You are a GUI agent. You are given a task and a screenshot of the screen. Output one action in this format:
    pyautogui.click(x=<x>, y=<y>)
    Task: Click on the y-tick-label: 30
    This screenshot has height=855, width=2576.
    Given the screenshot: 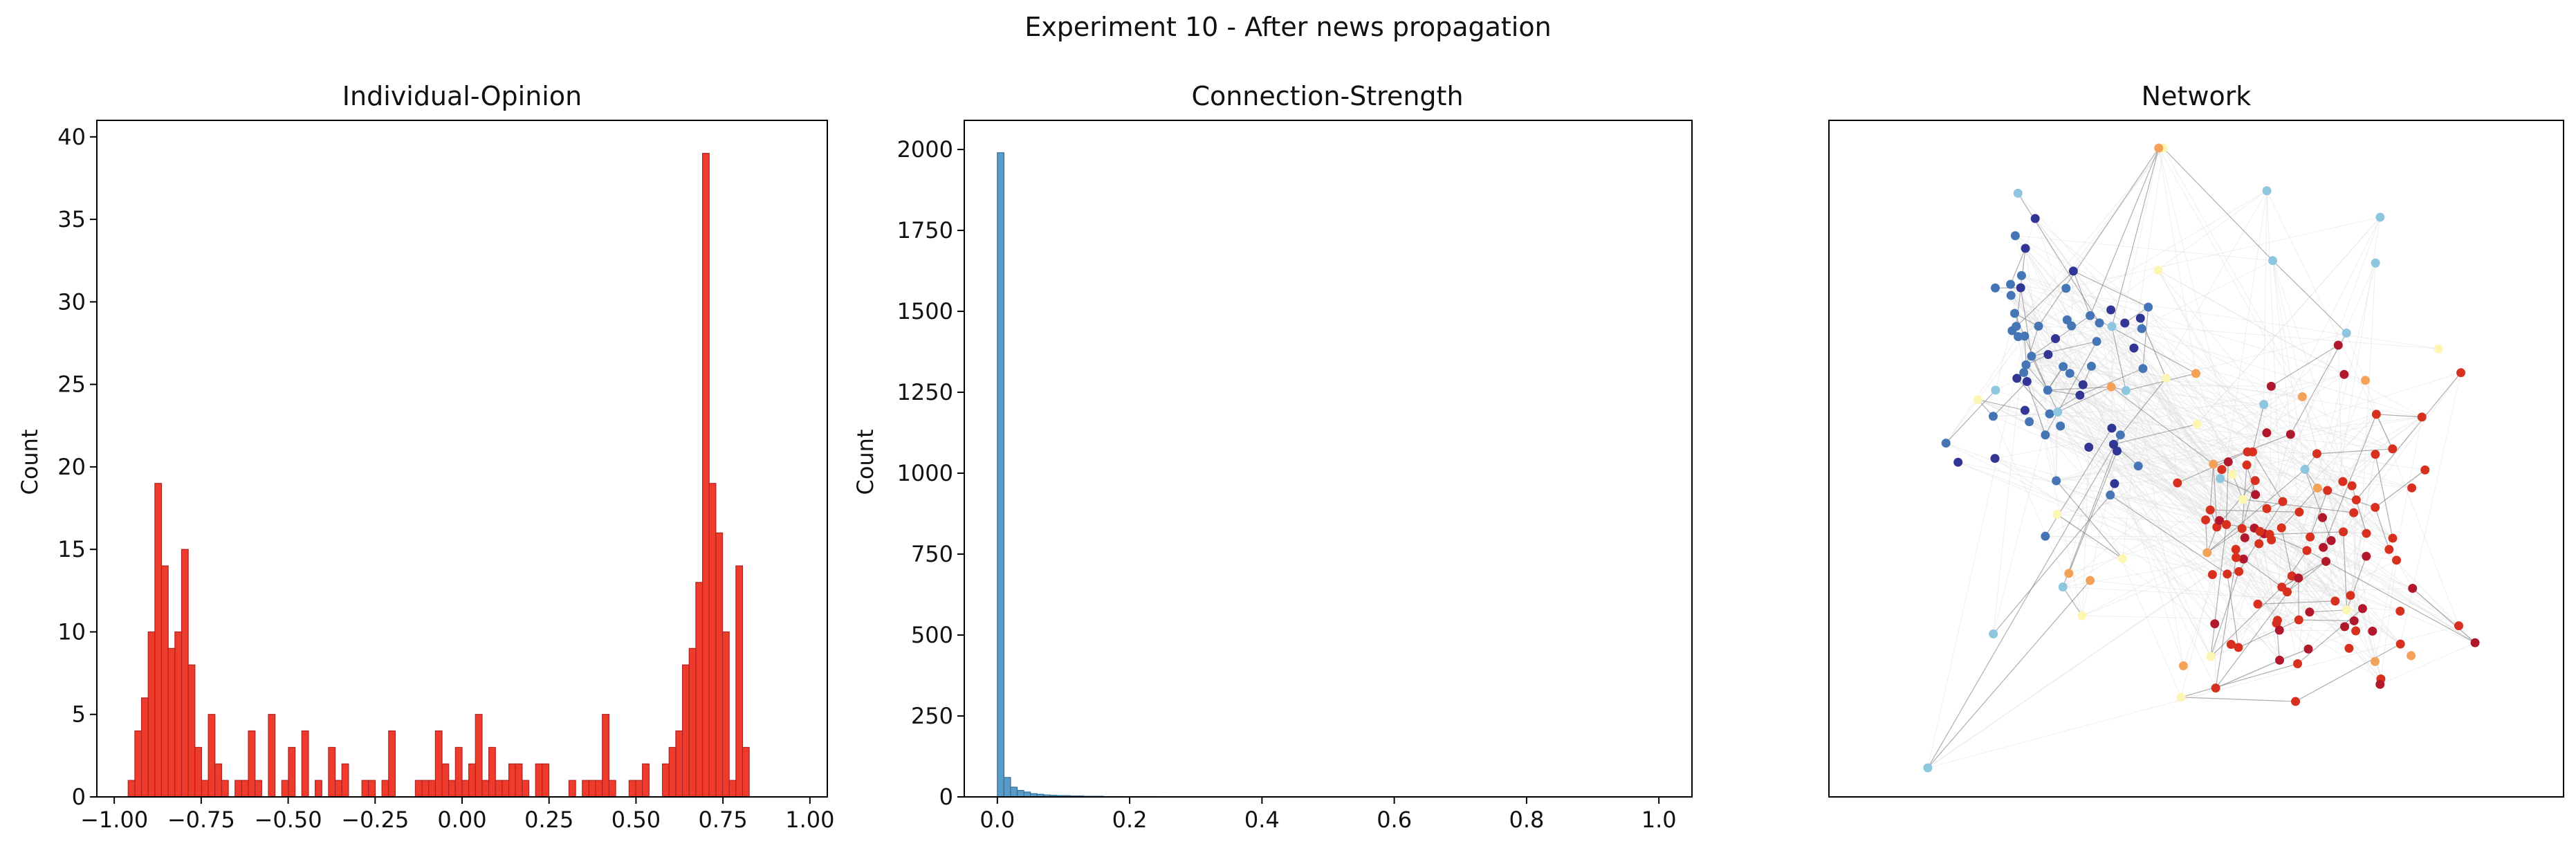 What is the action you would take?
    pyautogui.click(x=71, y=302)
    